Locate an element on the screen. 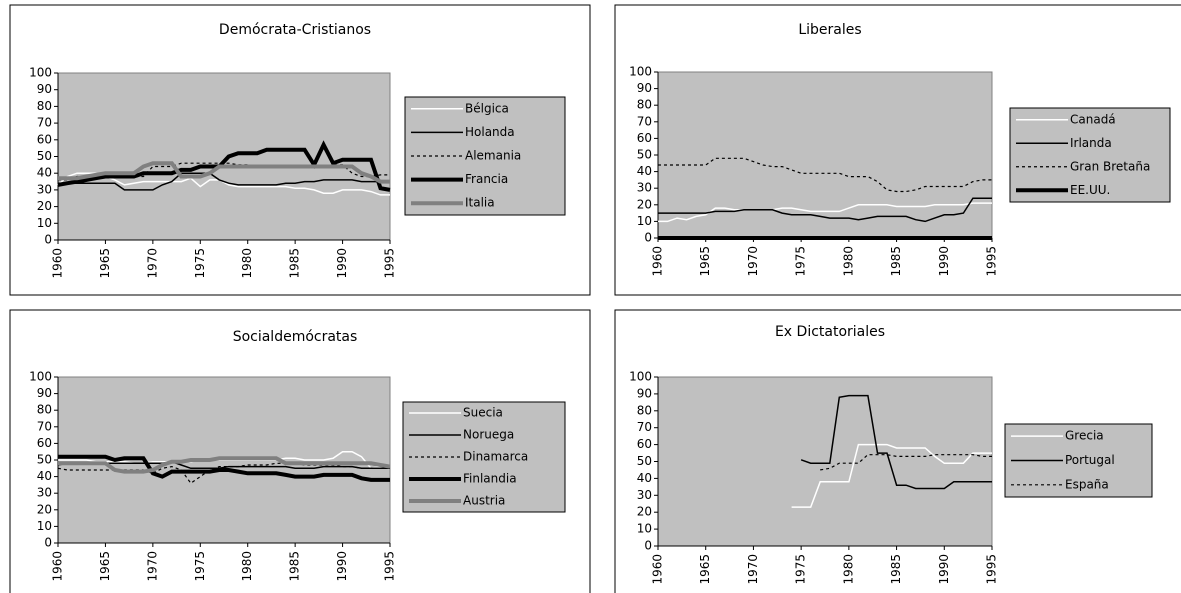 This screenshot has width=1181, height=593. legend-label: Bélgica is located at coordinates (487, 108).